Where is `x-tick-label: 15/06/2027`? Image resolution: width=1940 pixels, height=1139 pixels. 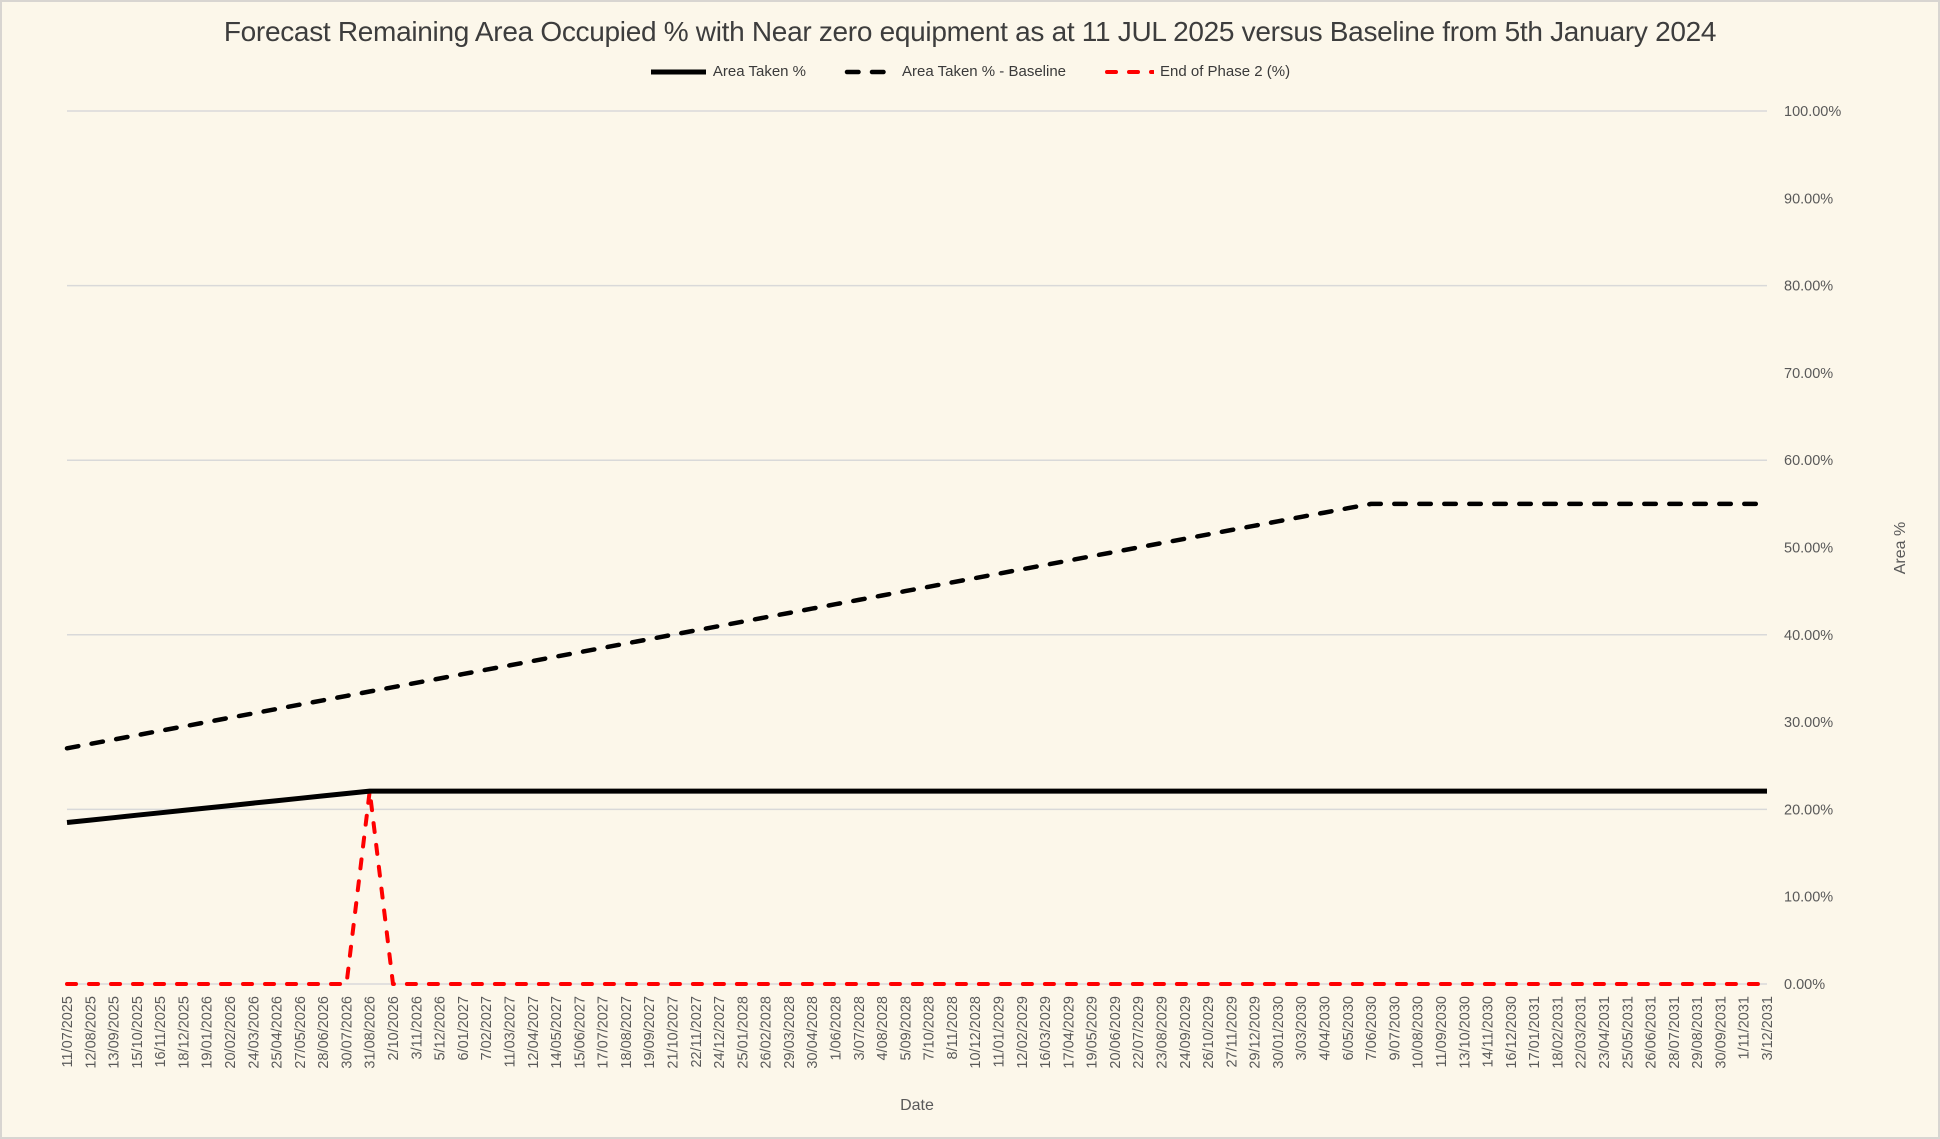 x-tick-label: 15/06/2027 is located at coordinates (580, 1032).